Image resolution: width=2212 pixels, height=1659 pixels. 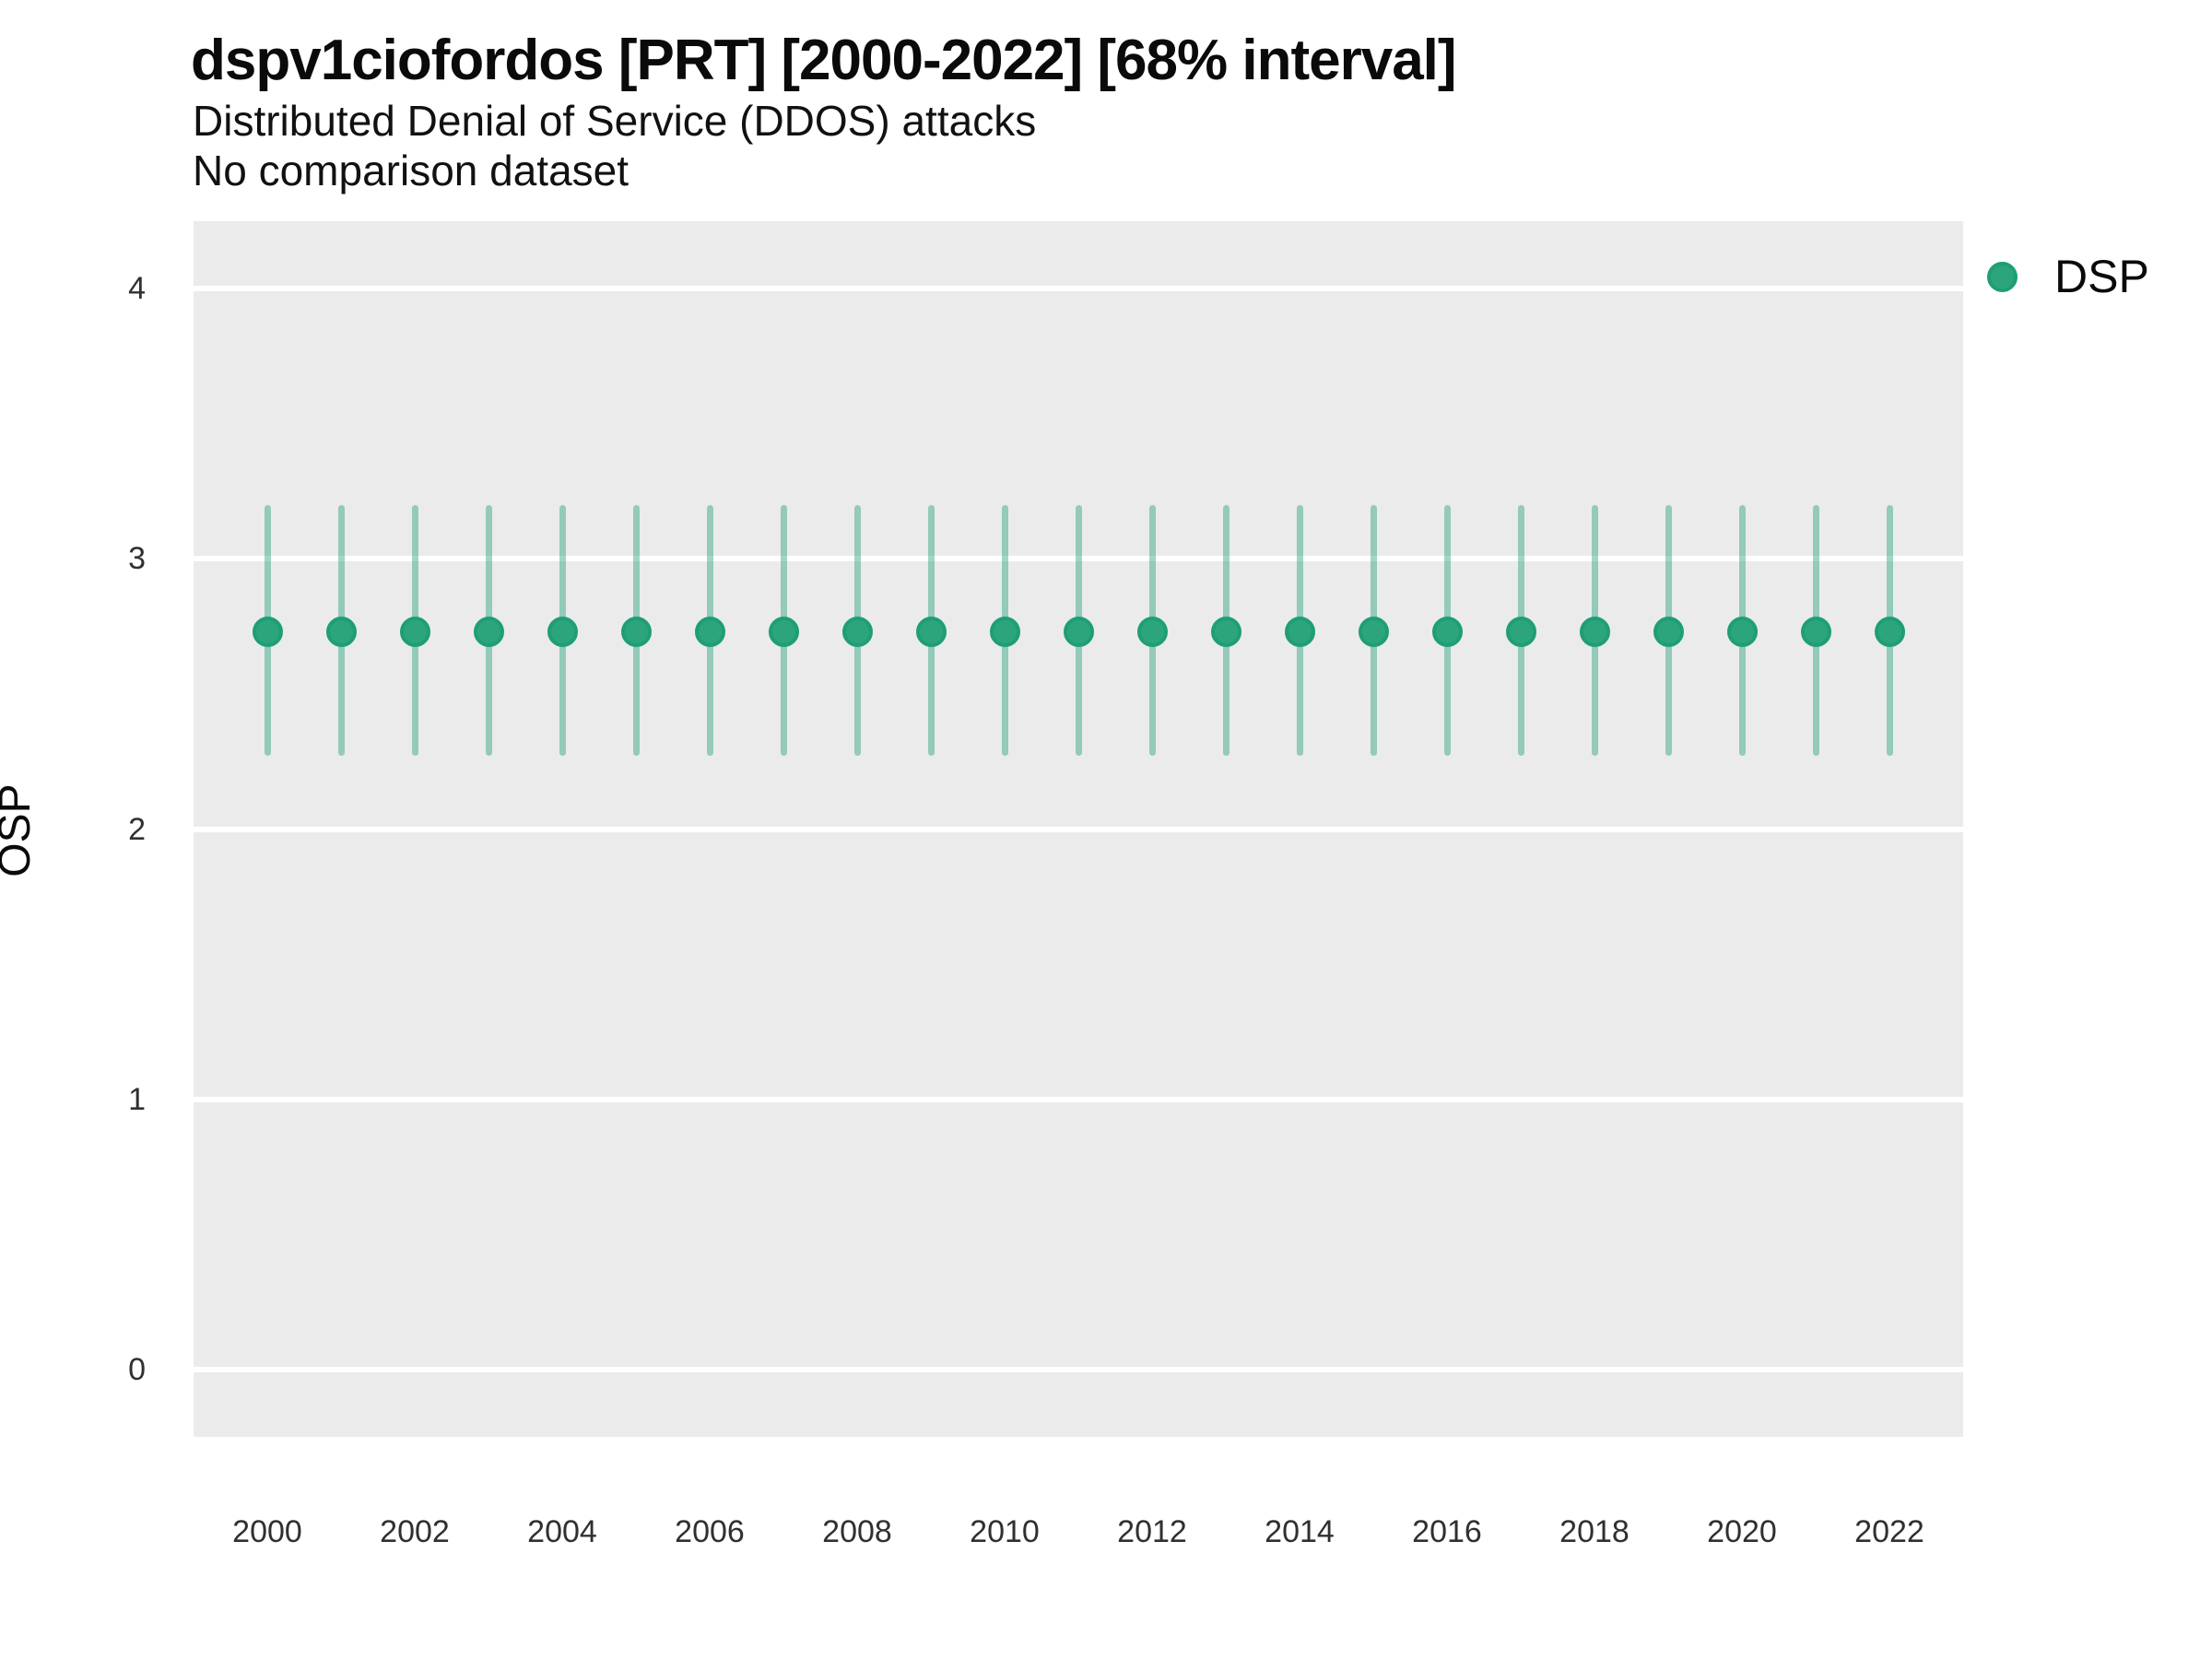 What do you see at coordinates (1520, 632) in the screenshot?
I see `data-point-2017` at bounding box center [1520, 632].